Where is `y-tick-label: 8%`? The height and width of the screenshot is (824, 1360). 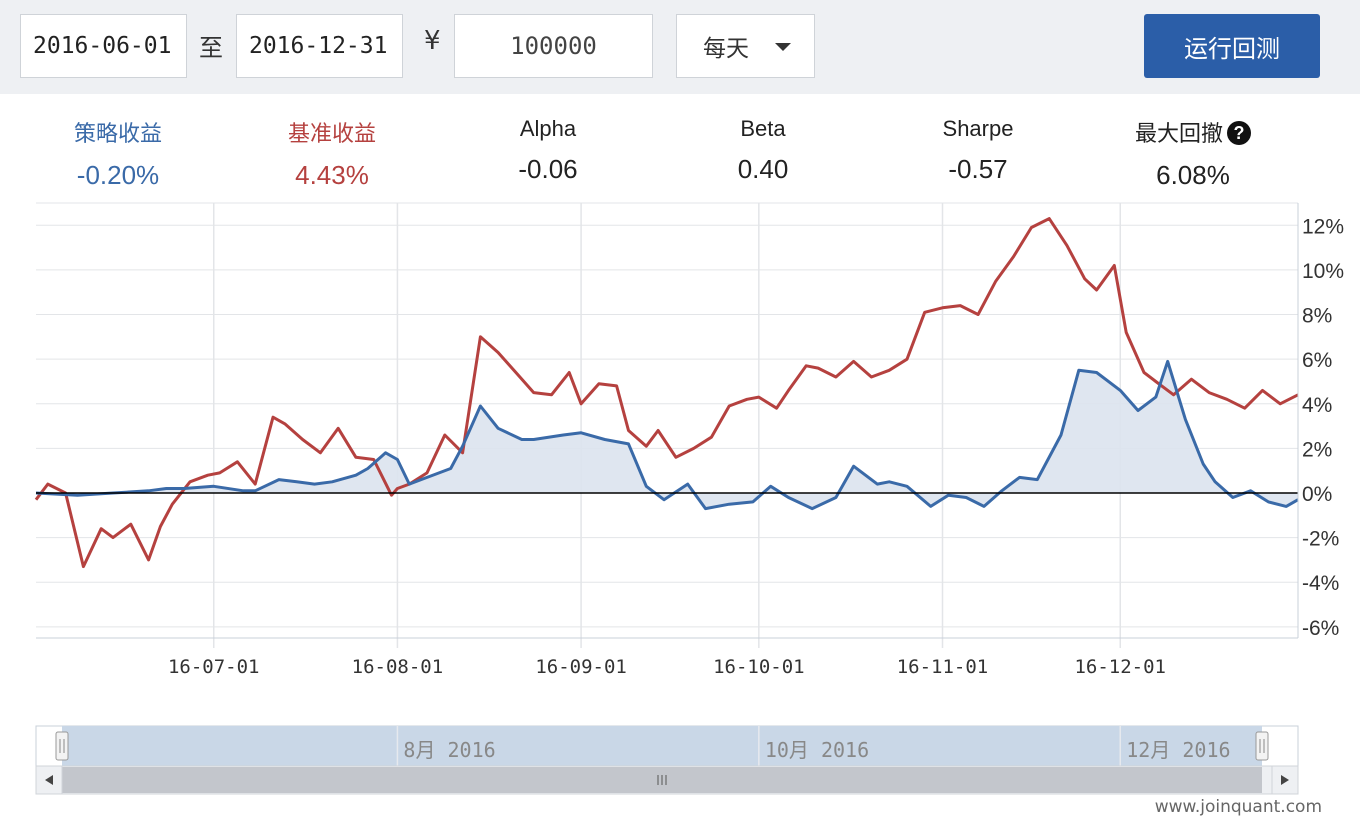
y-tick-label: 8% is located at coordinates (1317, 316).